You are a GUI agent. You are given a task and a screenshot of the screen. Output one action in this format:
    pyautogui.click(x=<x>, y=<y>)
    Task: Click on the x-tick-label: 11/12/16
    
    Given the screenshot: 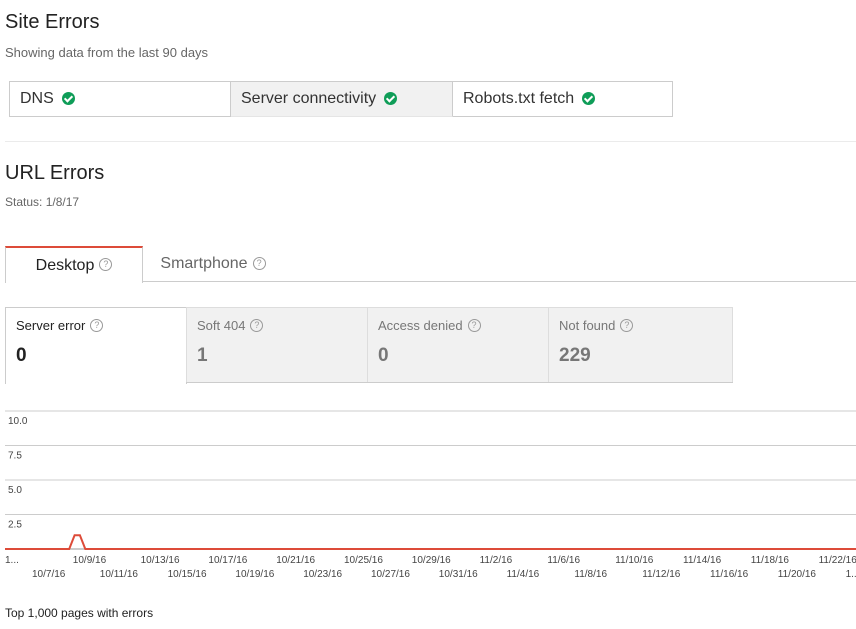 What is the action you would take?
    pyautogui.click(x=661, y=574)
    